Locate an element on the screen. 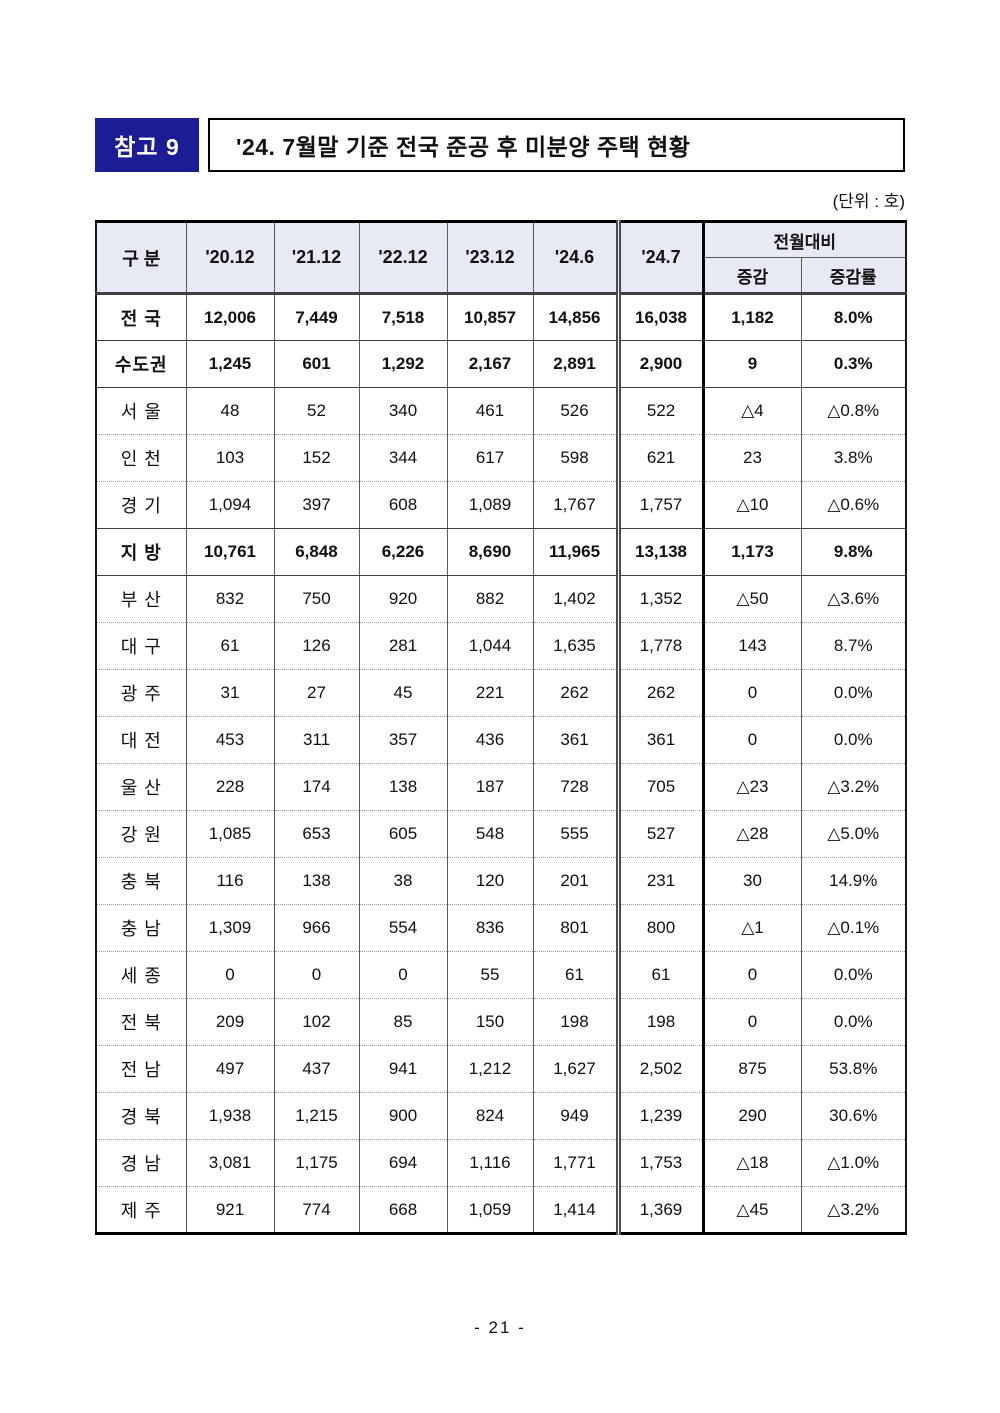  cell: 6,848 is located at coordinates (316, 552).